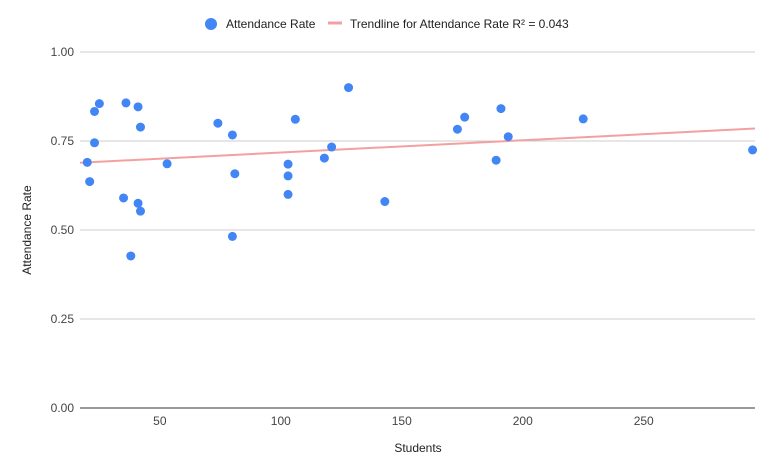  Describe the element at coordinates (417, 448) in the screenshot. I see `x-axis-title: Students` at that location.